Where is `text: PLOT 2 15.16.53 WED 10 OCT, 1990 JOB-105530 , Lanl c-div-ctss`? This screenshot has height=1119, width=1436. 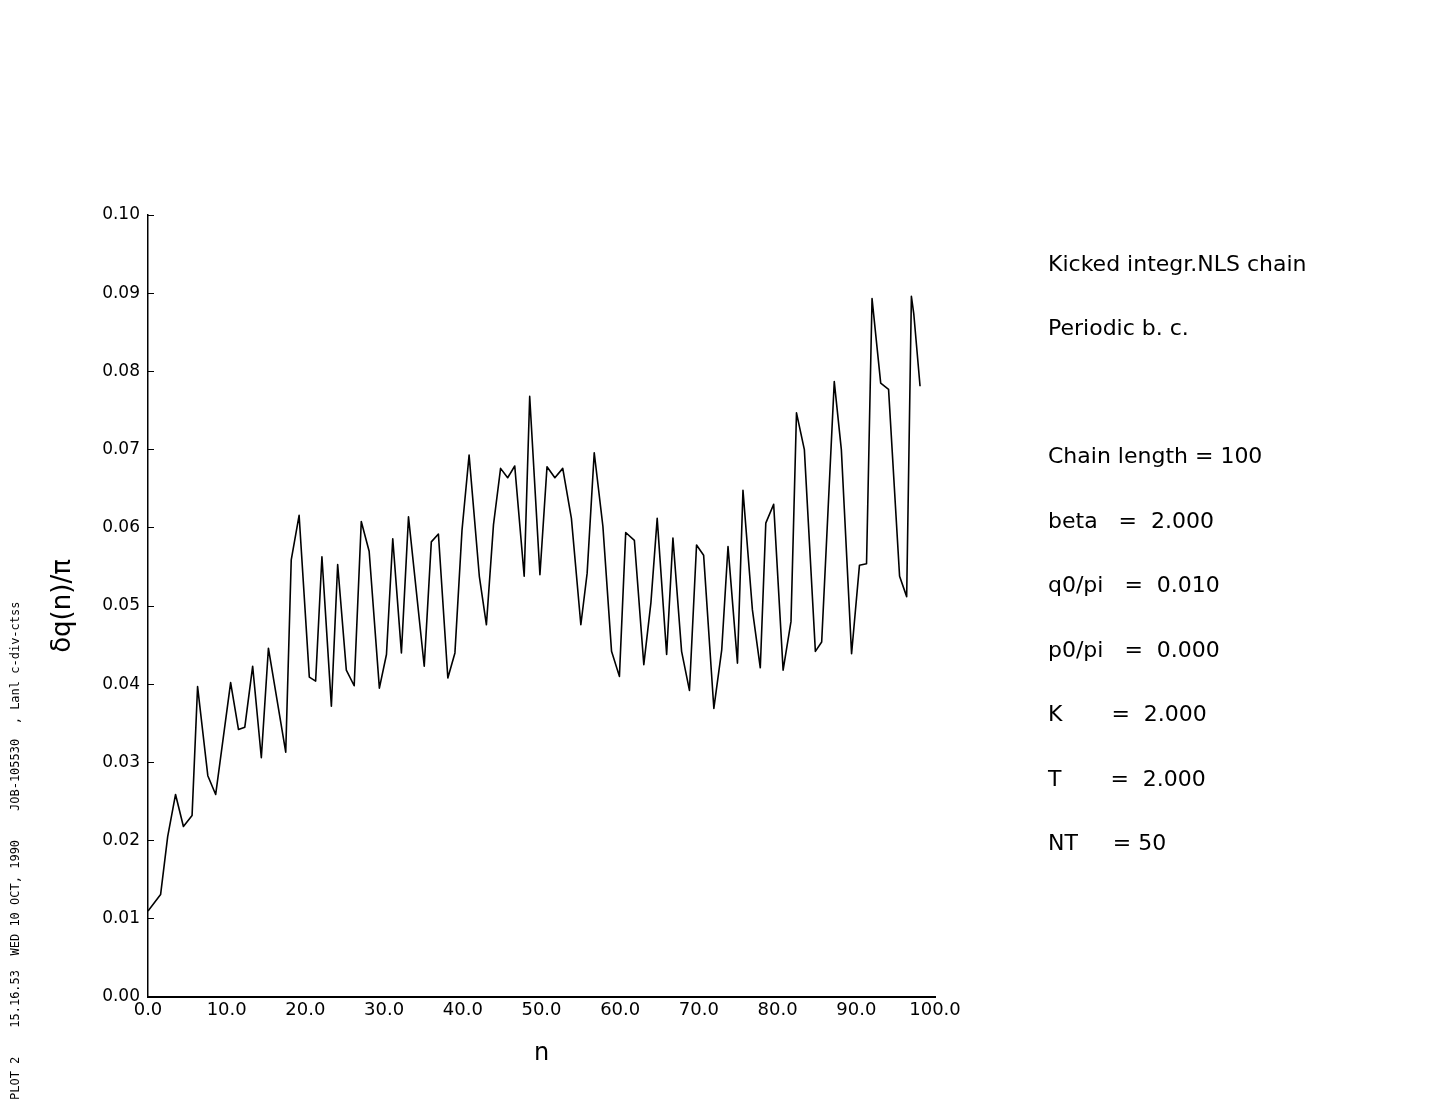 text: PLOT 2 15.16.53 WED 10 OCT, 1990 JOB-105530 , Lanl c-div-ctss is located at coordinates (15, 850).